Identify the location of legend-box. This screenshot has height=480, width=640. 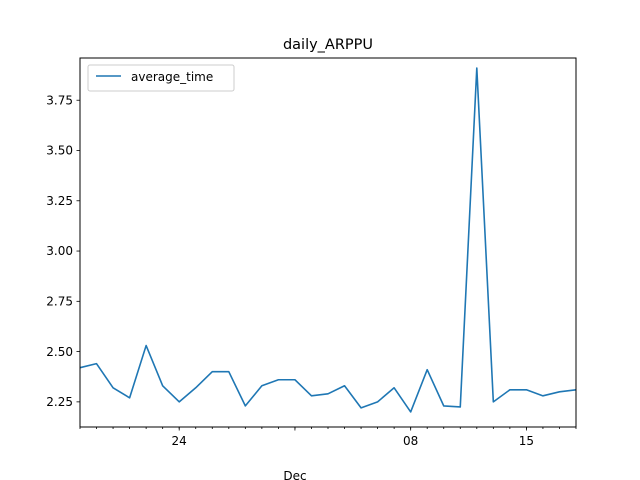
(161, 78).